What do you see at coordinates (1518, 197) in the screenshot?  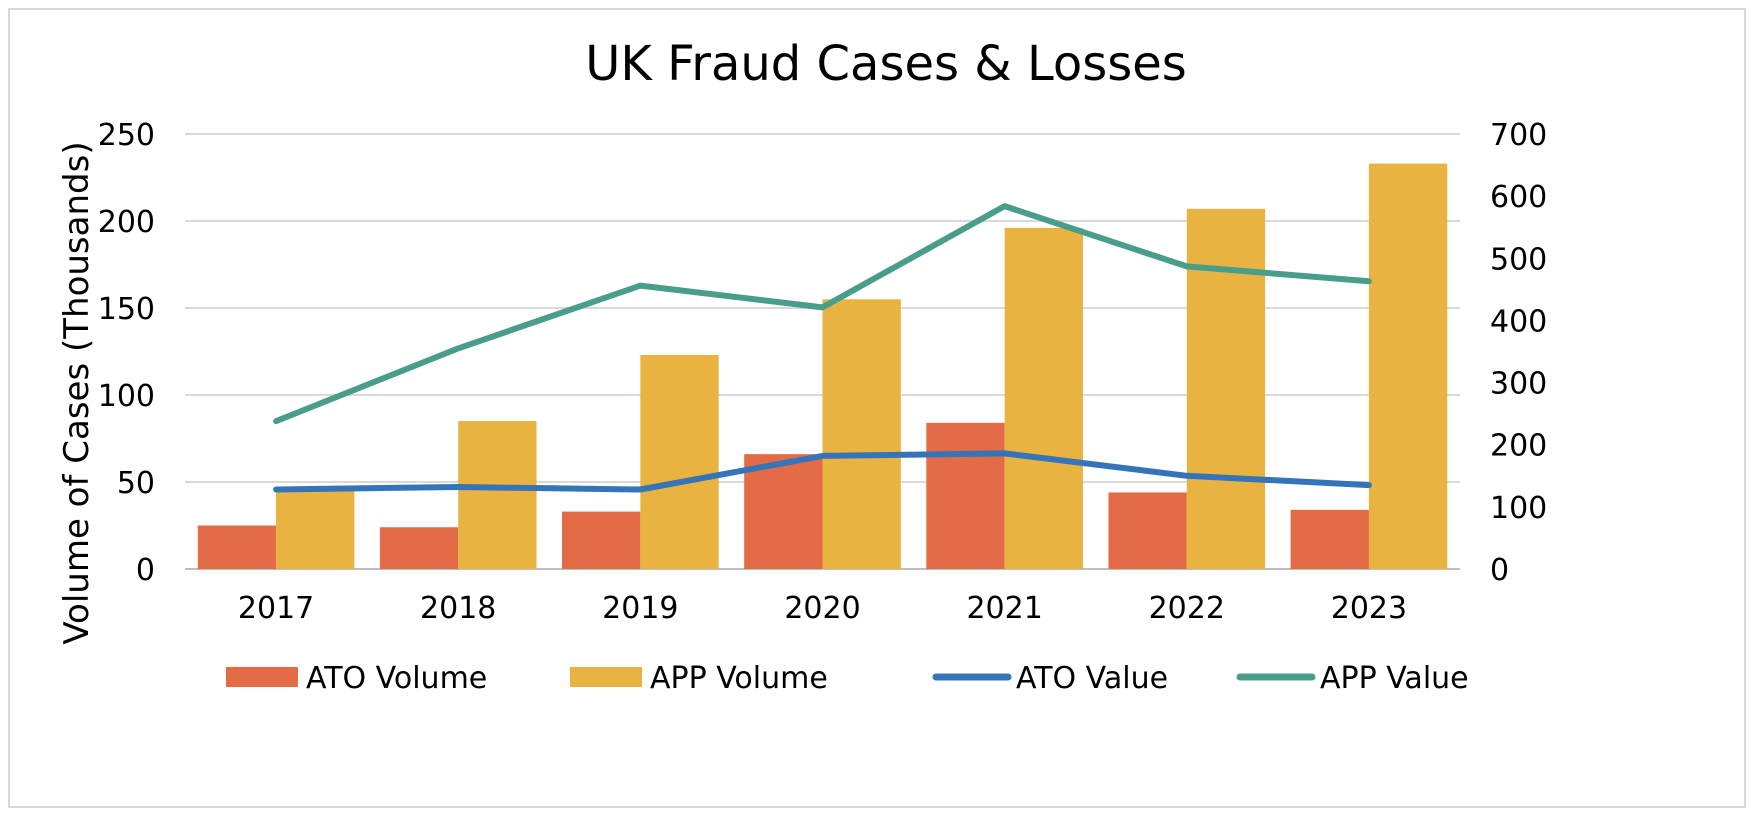 I see `y2-tick-label: 600` at bounding box center [1518, 197].